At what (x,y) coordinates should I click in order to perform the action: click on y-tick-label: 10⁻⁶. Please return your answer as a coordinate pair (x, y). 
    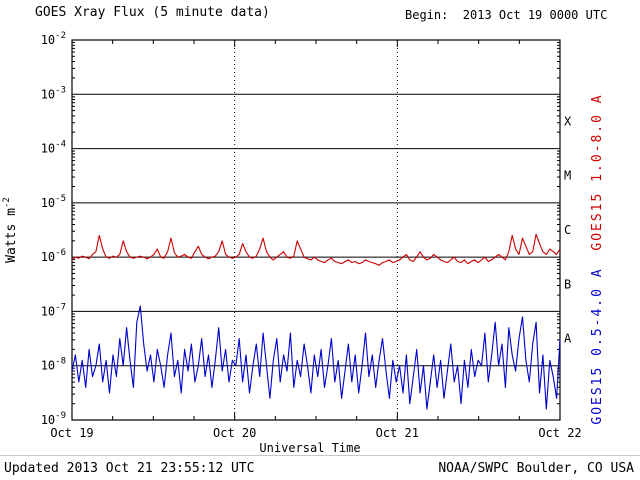
    Looking at the image, I should click on (53, 256).